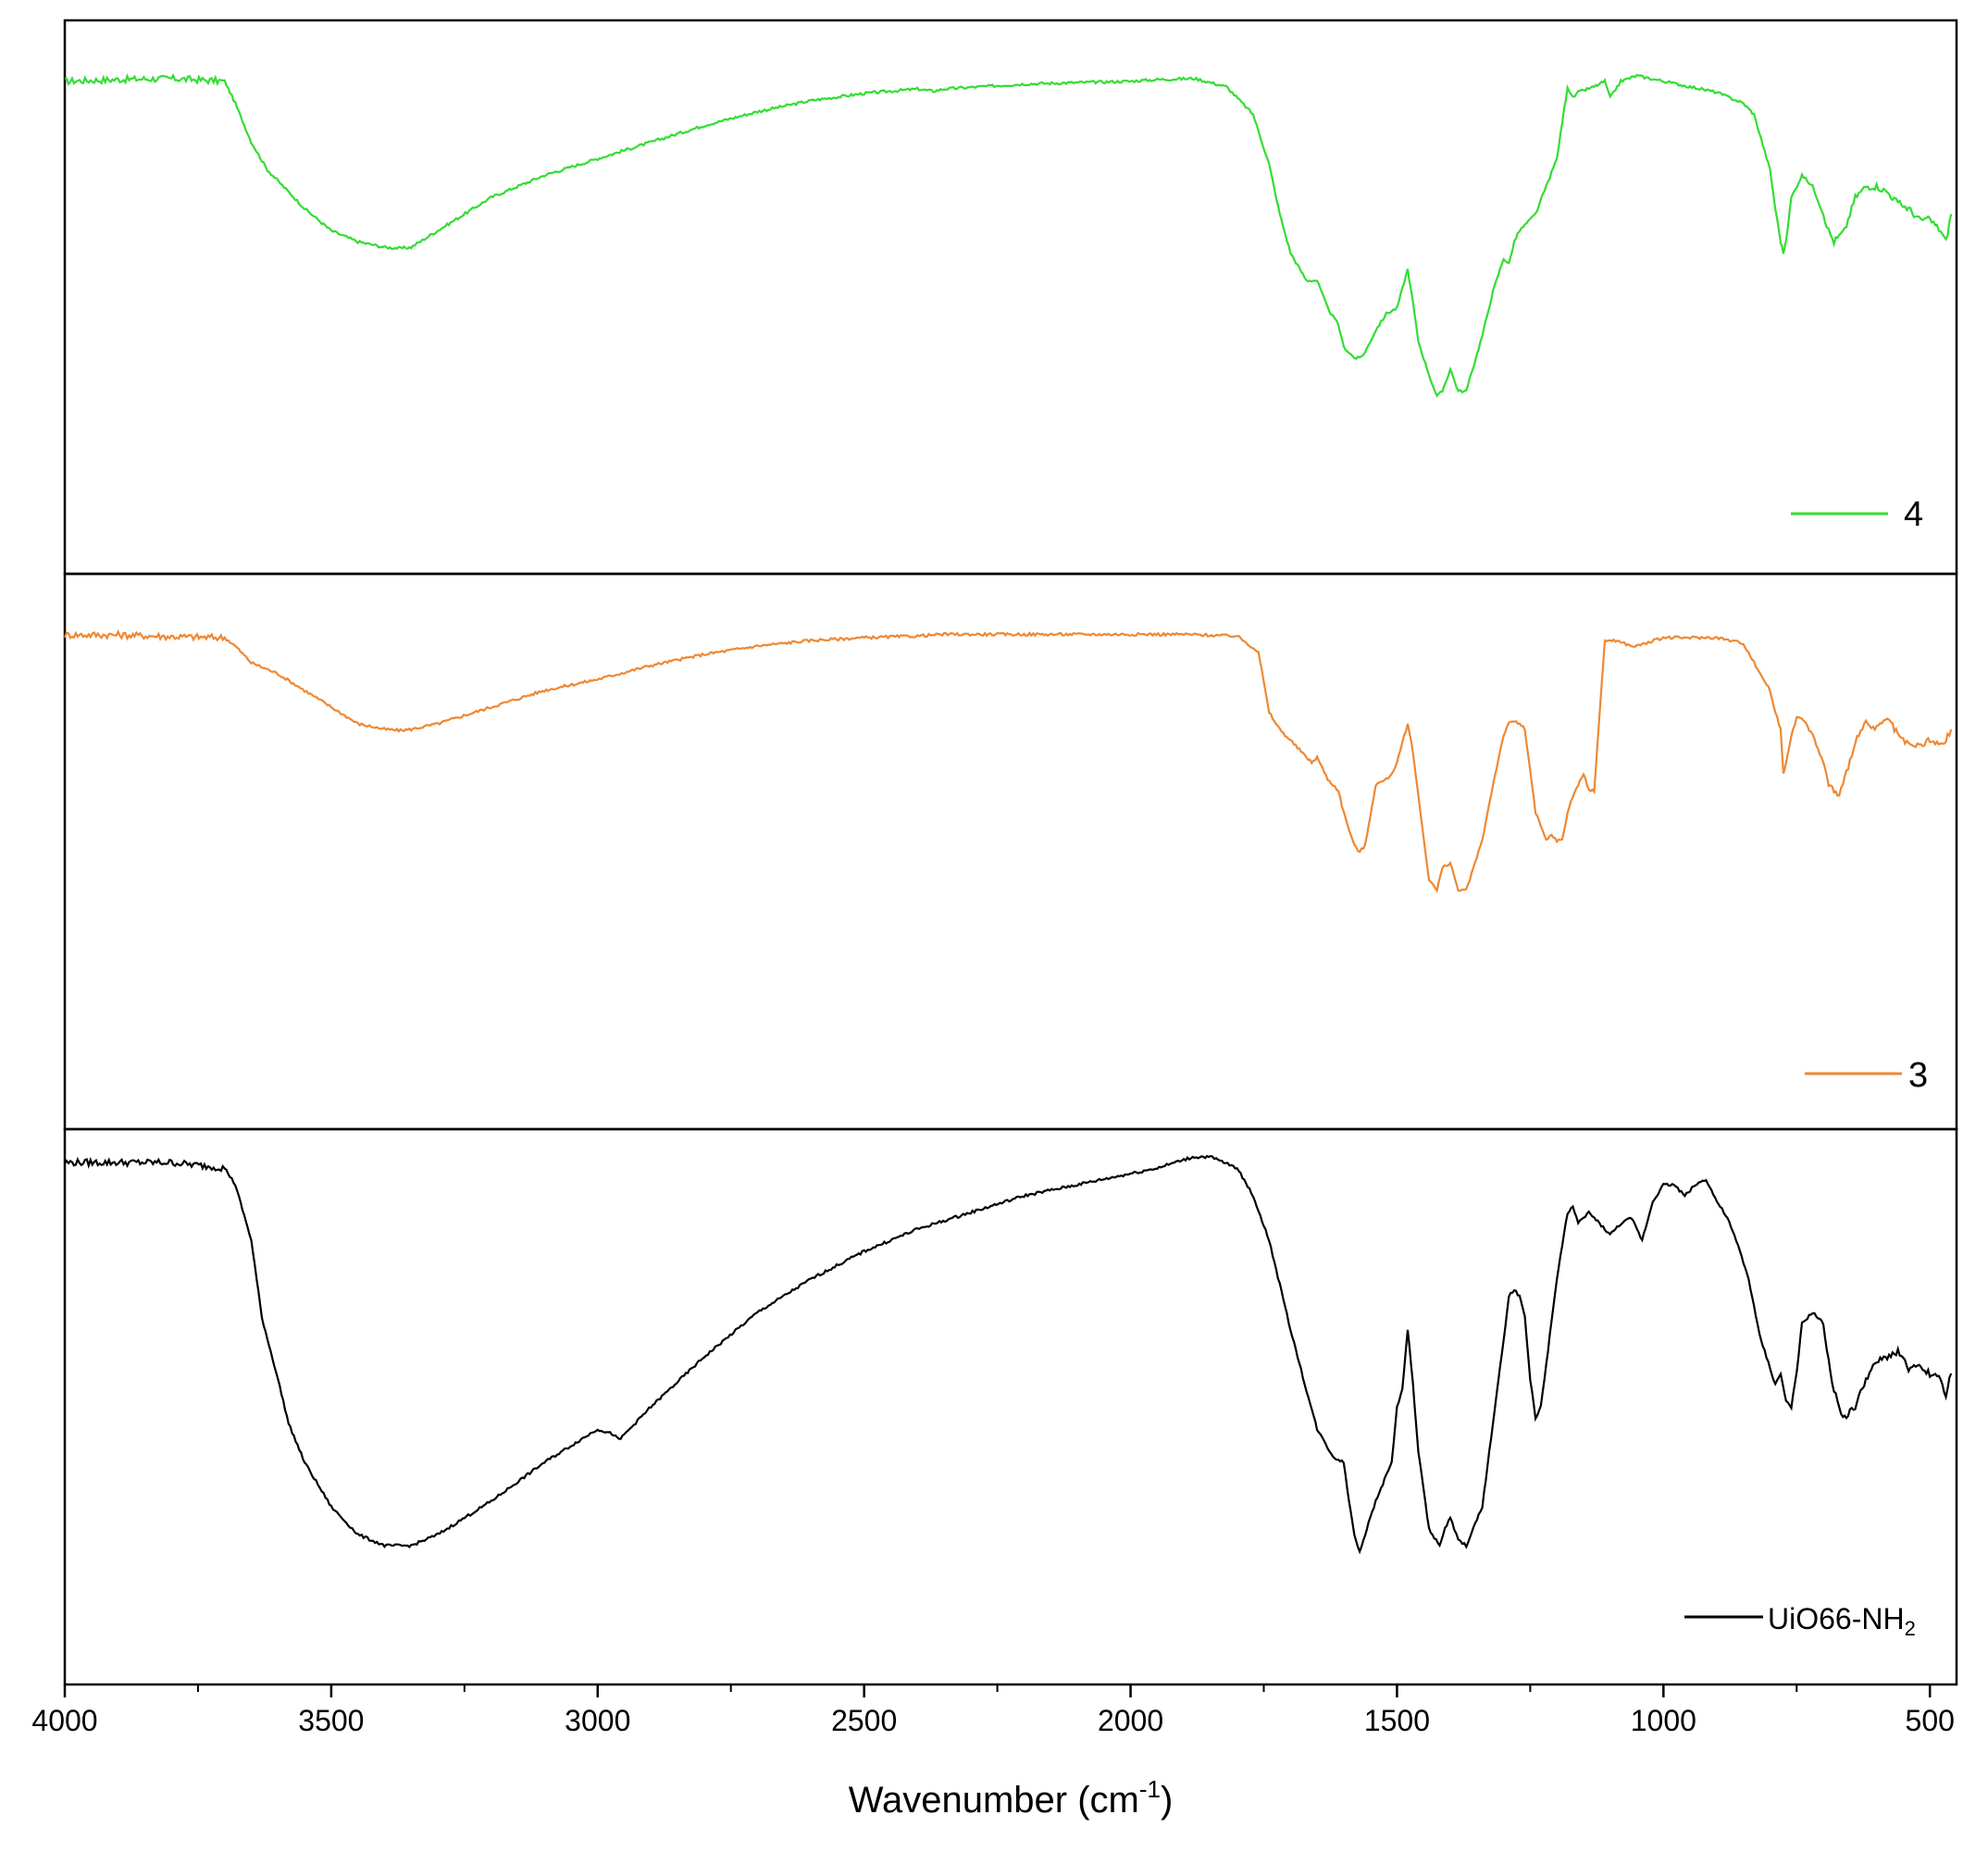 The image size is (1988, 1852). I want to click on x-tick-label: 3000, so click(598, 1721).